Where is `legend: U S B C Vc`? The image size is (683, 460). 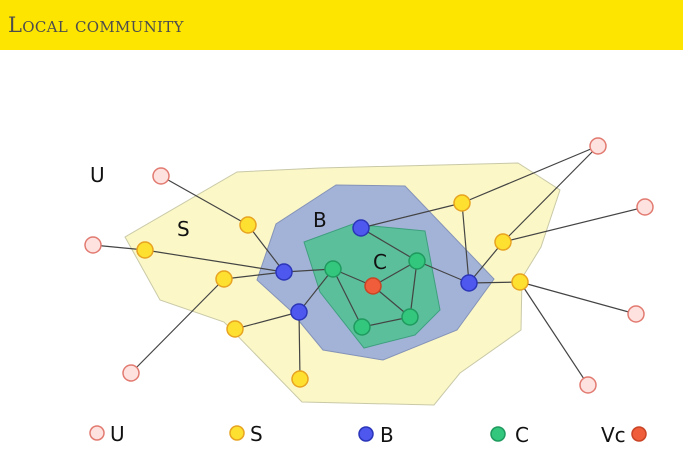 legend: U S B C Vc is located at coordinates (368, 434).